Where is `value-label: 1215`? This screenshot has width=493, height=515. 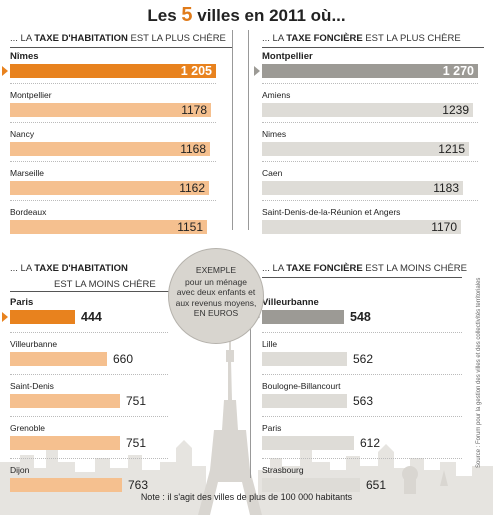 value-label: 1215 is located at coordinates (451, 149).